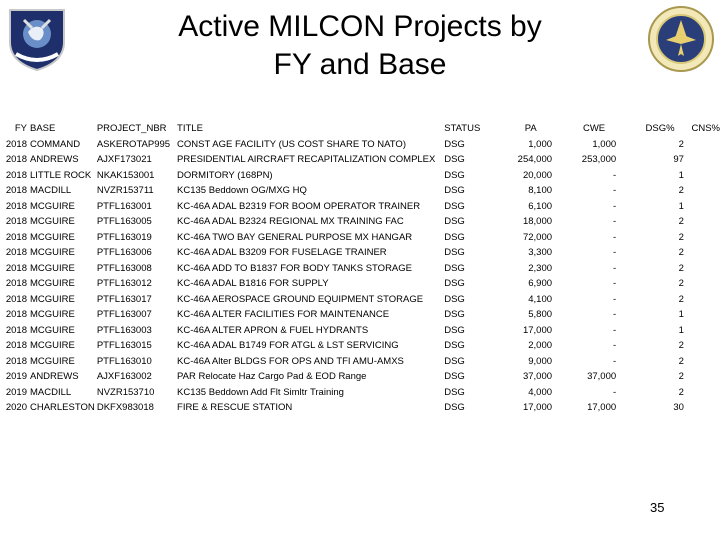 The width and height of the screenshot is (720, 540). Describe the element at coordinates (681, 39) in the screenshot. I see `right-seal-logo` at that location.